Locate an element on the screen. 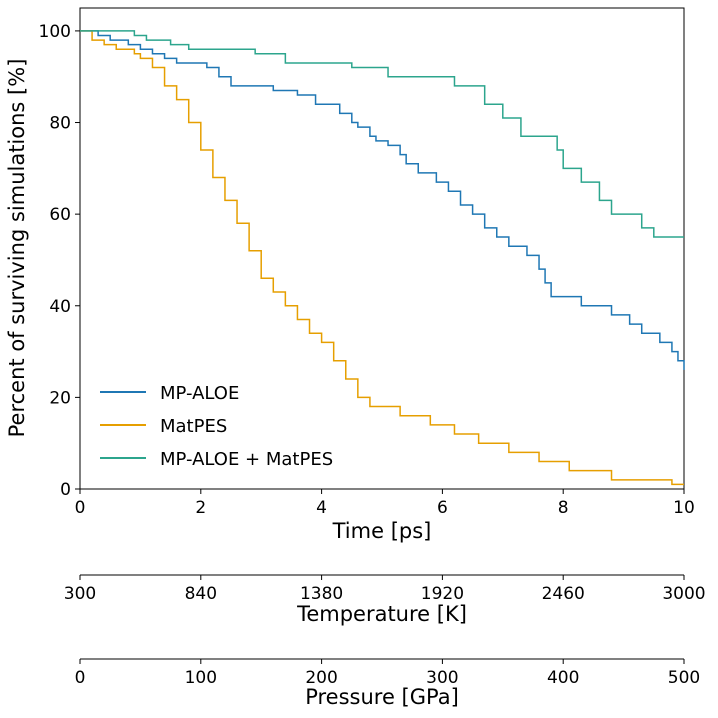 This screenshot has width=718, height=718. secondary-tick-label: 200 is located at coordinates (321, 678).